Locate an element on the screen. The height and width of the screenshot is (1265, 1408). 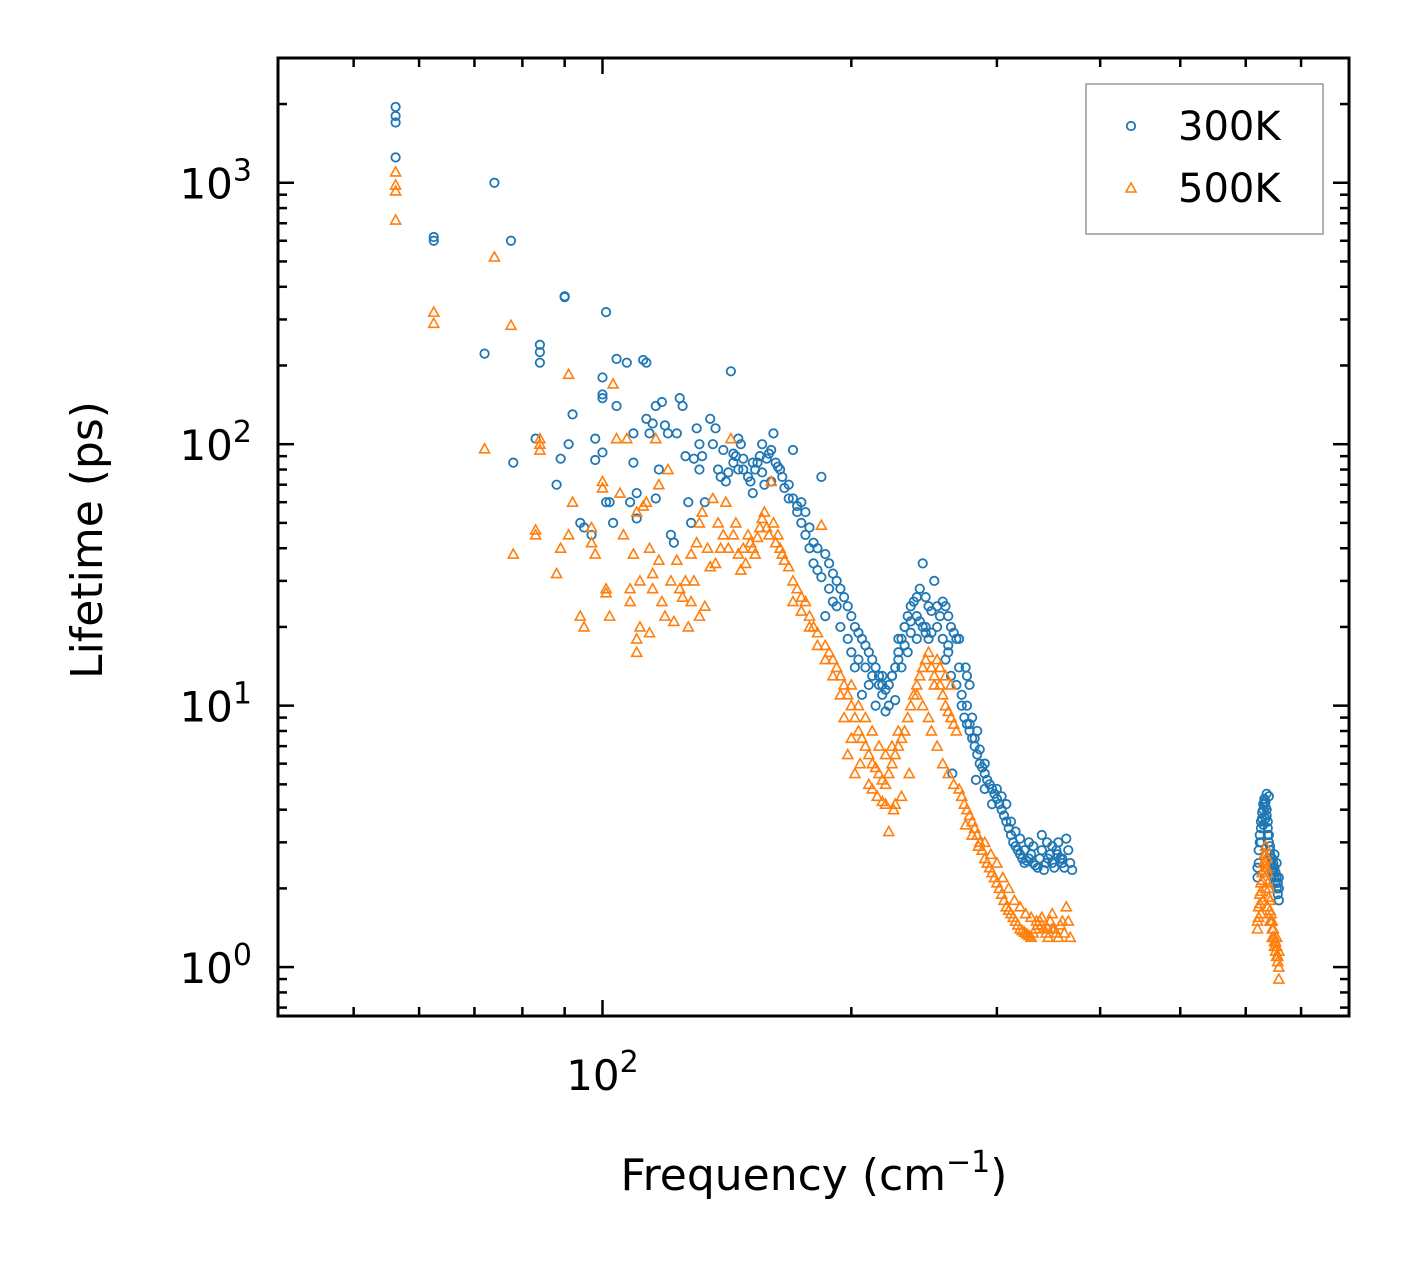
legend-marker-500K is located at coordinates (1131, 187).